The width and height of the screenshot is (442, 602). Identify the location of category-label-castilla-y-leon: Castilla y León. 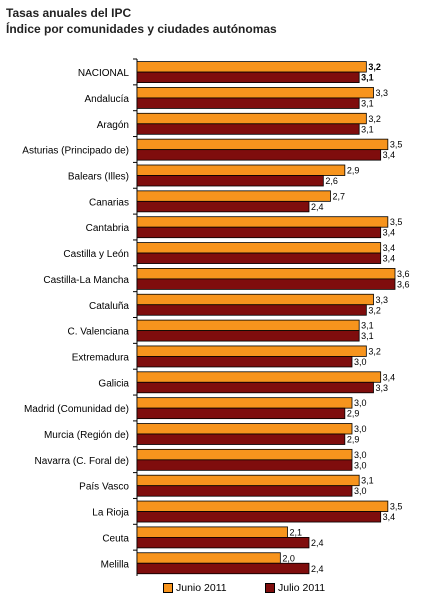
(96, 254).